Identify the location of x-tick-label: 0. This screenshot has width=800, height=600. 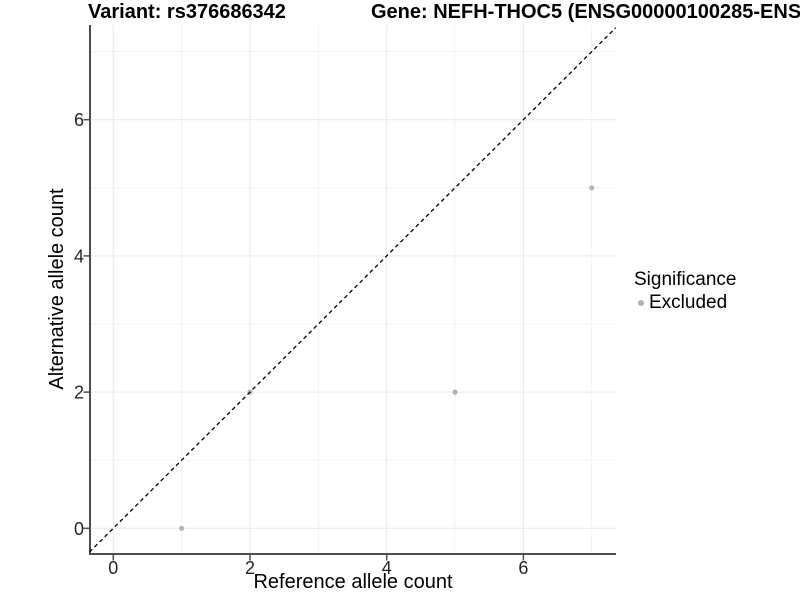
(113, 568).